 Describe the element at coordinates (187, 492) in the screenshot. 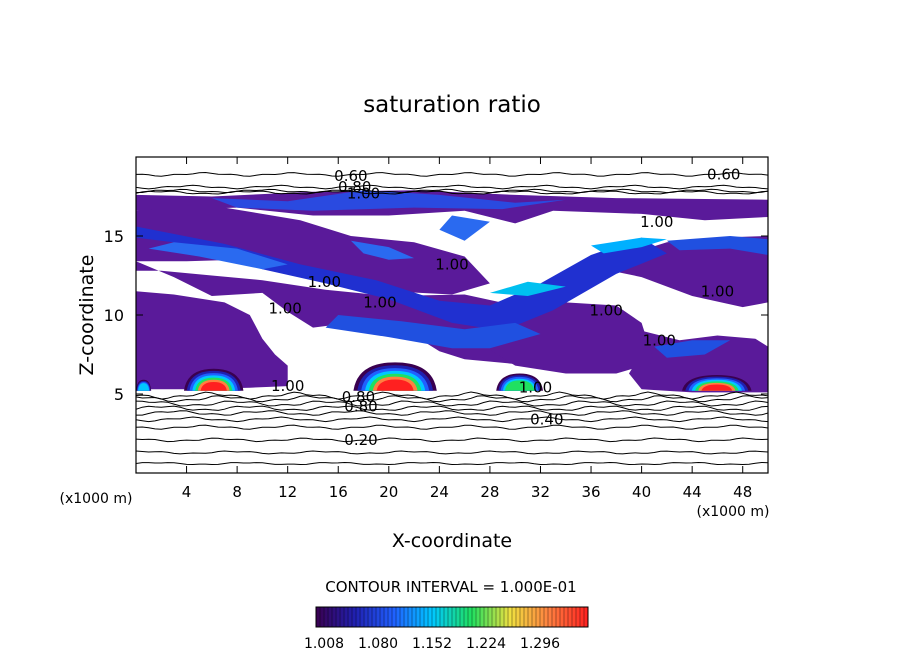

I see `x-tick-label: 4` at that location.